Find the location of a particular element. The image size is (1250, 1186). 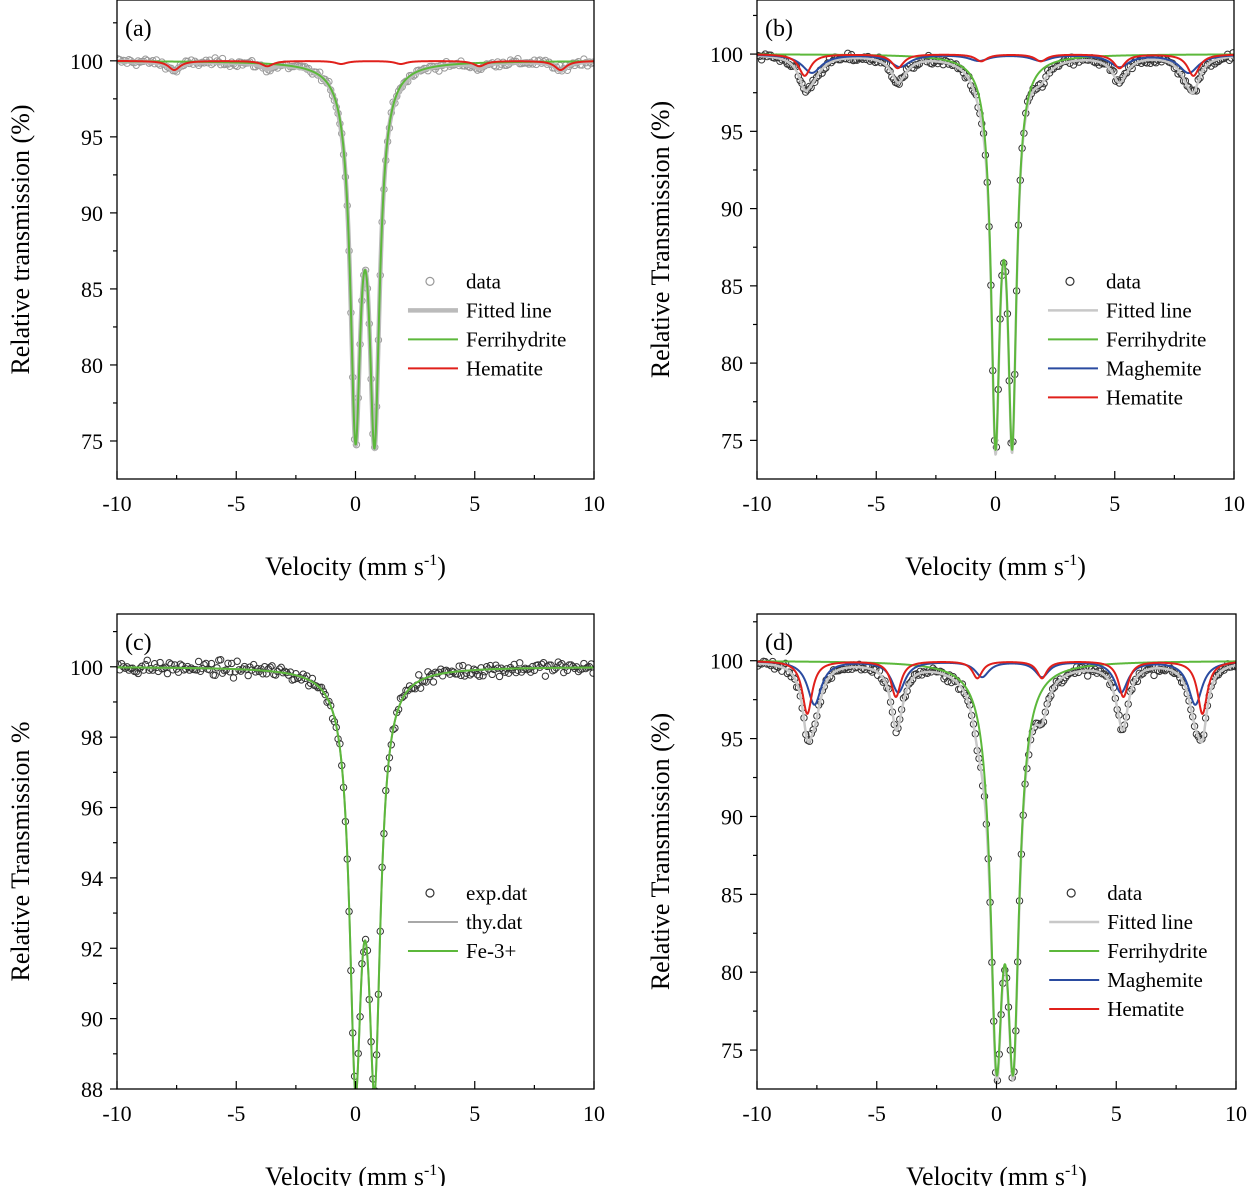

y-axis-title: Relative Transmission (%) is located at coordinates (660, 851).